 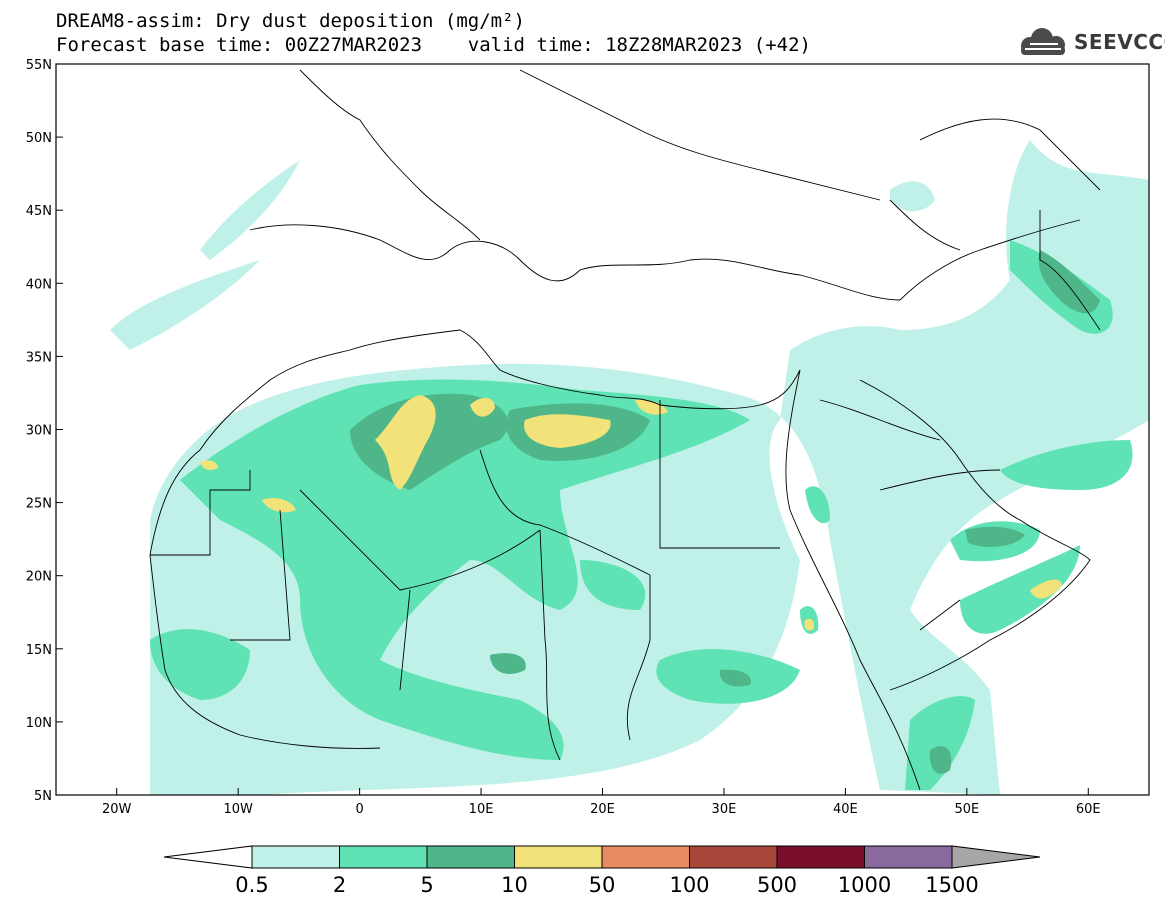 What do you see at coordinates (724, 809) in the screenshot?
I see `lon-tick-label: 30E` at bounding box center [724, 809].